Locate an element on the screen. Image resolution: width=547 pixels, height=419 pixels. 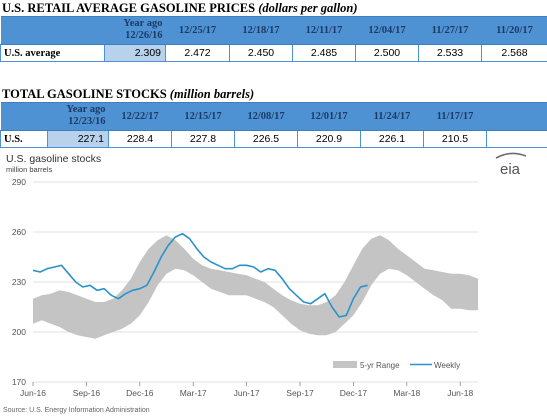
stock-value-cell-empty is located at coordinates (516, 139).